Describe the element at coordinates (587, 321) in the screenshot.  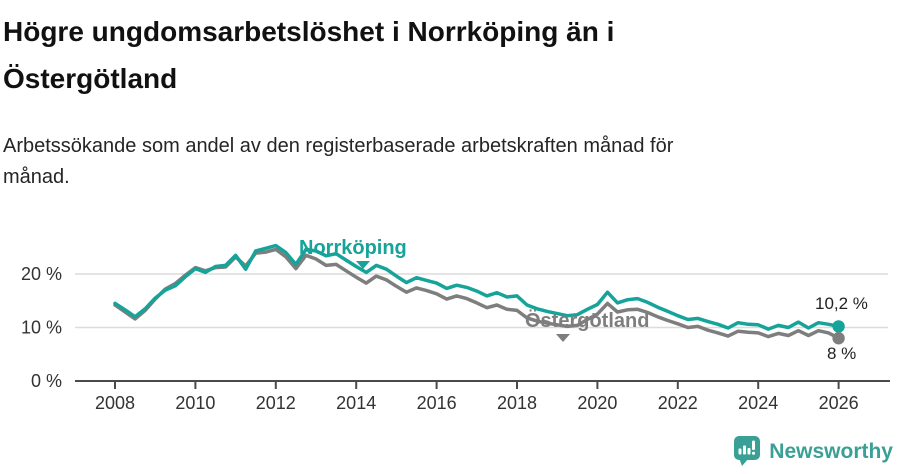
I see `series-label-ostergotland: Östergötland` at that location.